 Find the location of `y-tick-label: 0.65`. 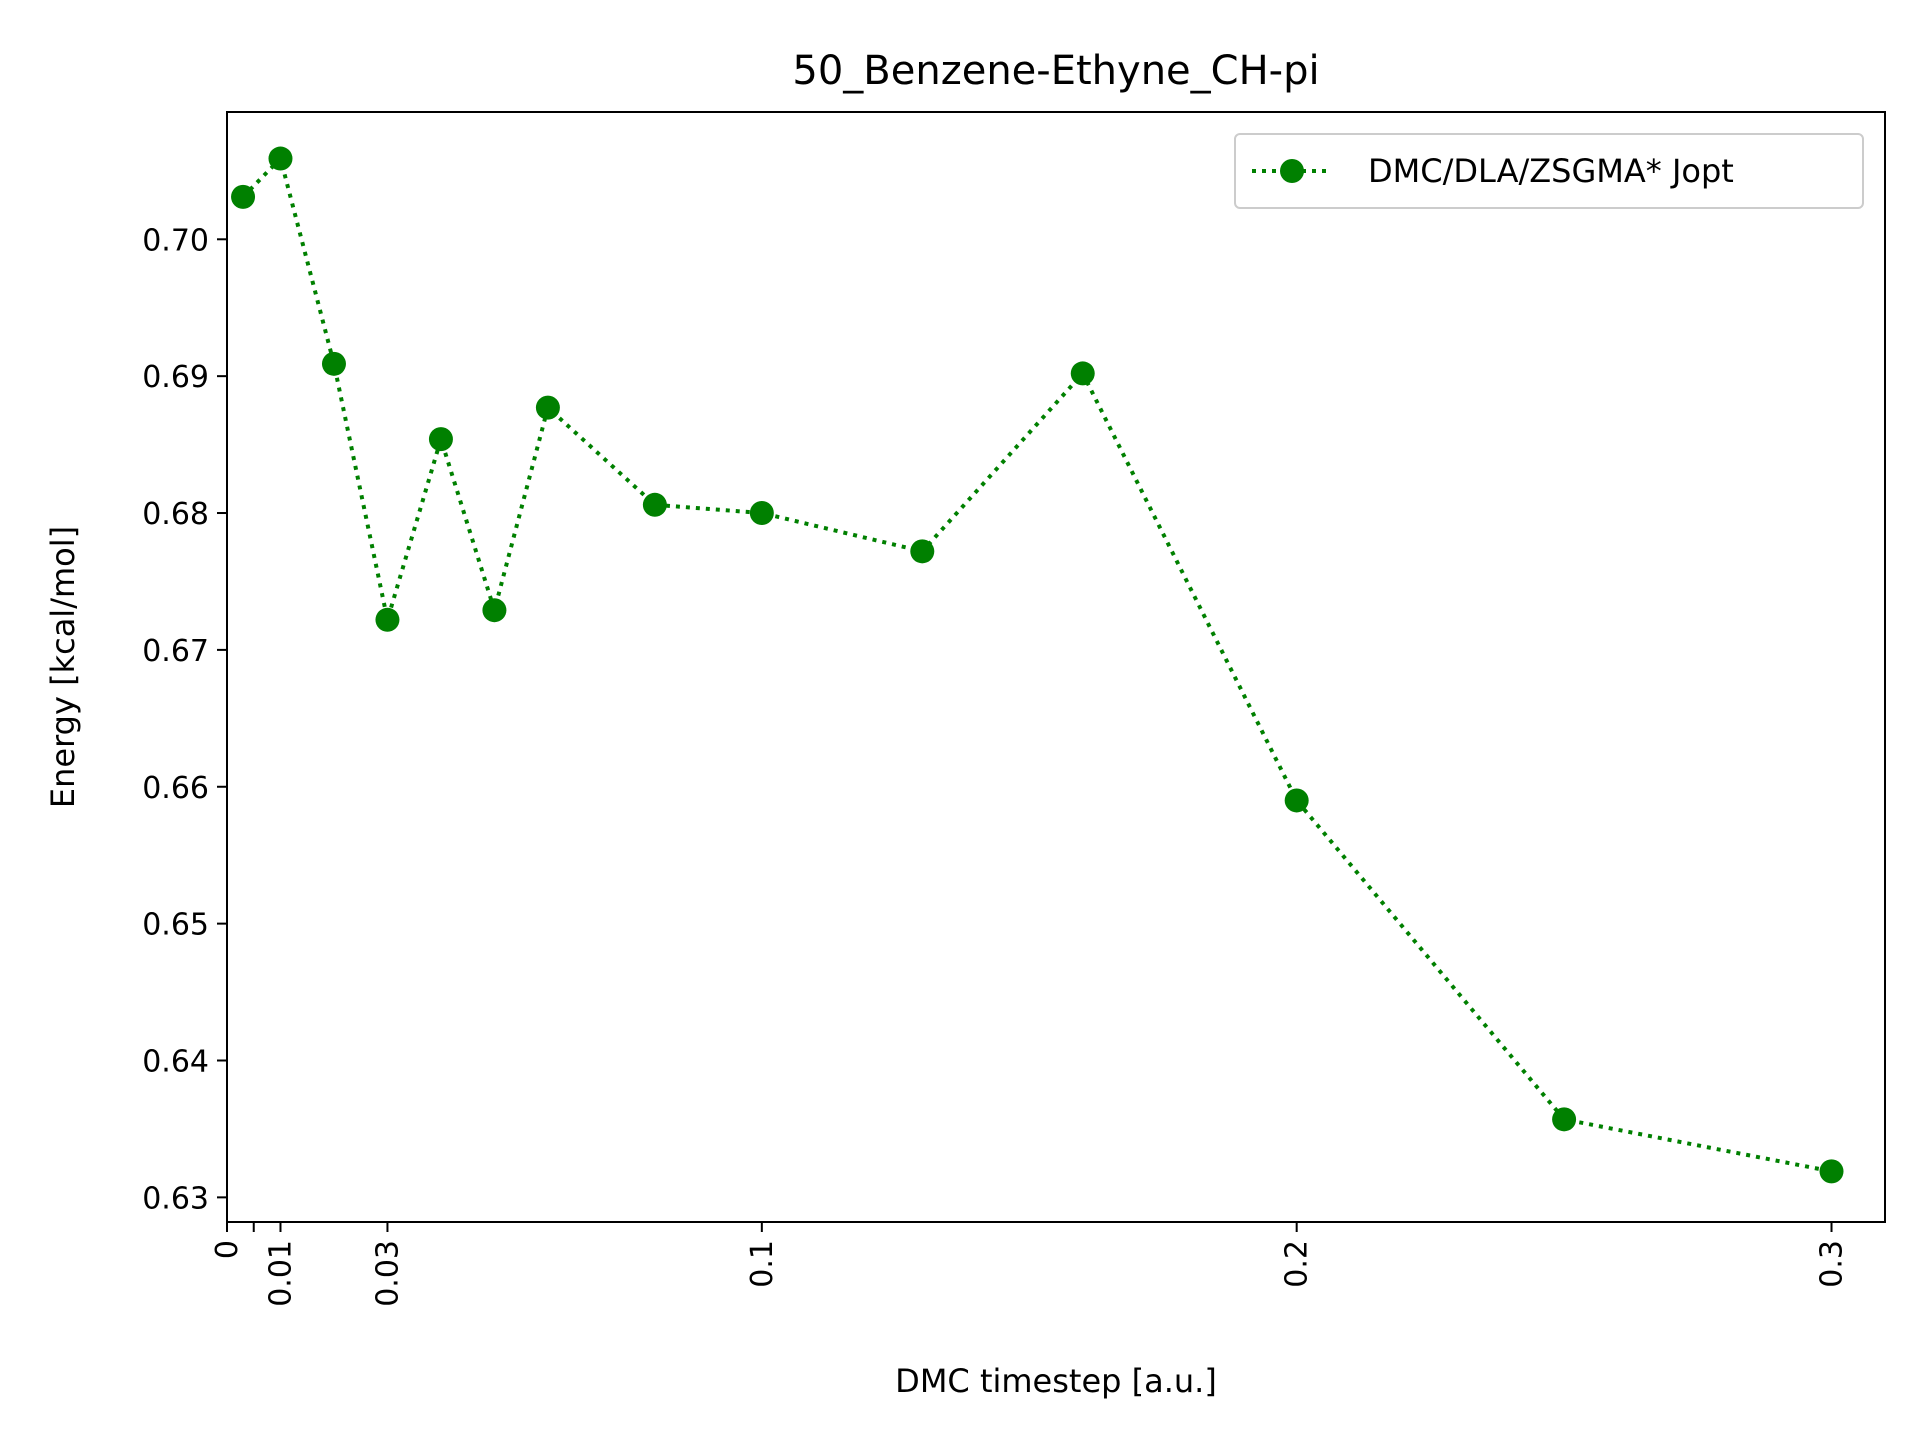

y-tick-label: 0.65 is located at coordinates (175, 925).